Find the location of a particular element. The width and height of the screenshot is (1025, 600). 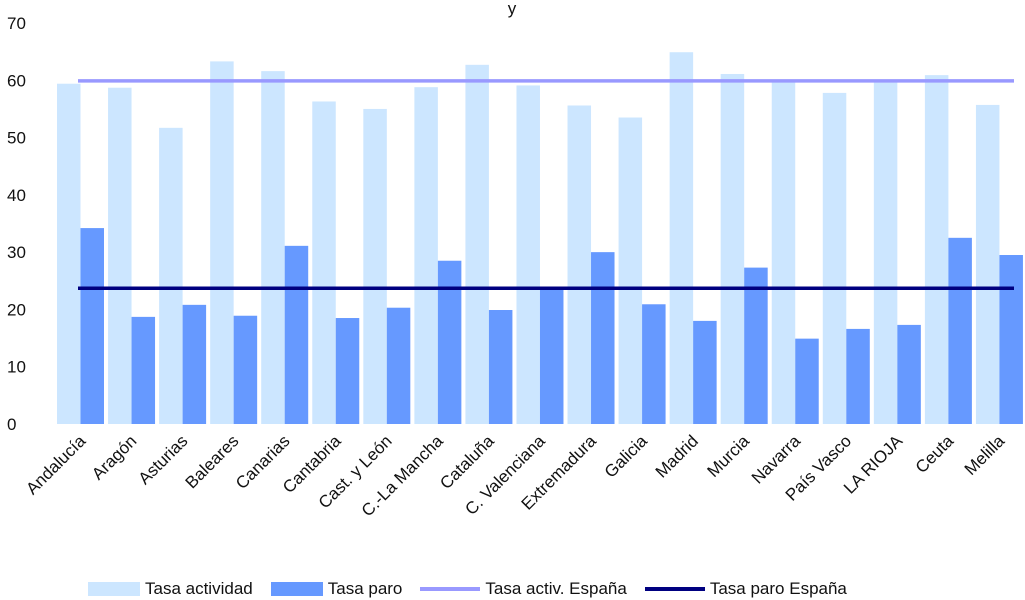

legend-label-tasa-paro-espana: Tasa paro España is located at coordinates (778, 588).